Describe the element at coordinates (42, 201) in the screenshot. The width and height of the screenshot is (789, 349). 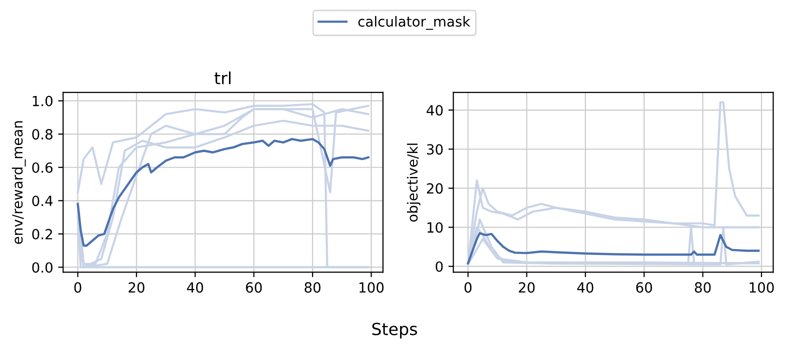
I see `y-tick-label: 0.4` at that location.